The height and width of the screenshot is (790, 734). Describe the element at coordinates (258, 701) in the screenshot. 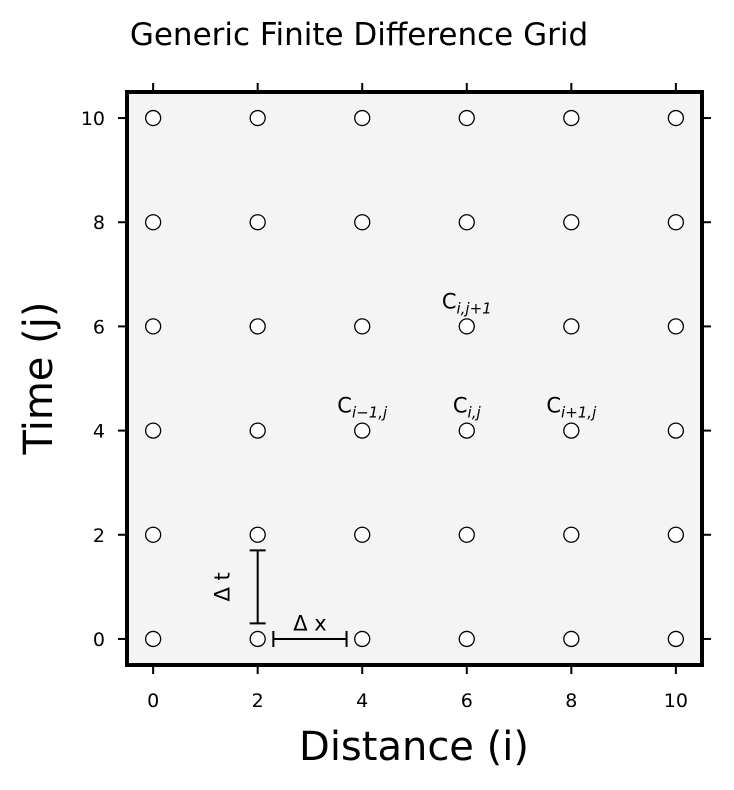

I see `x-tick-label: 2` at that location.